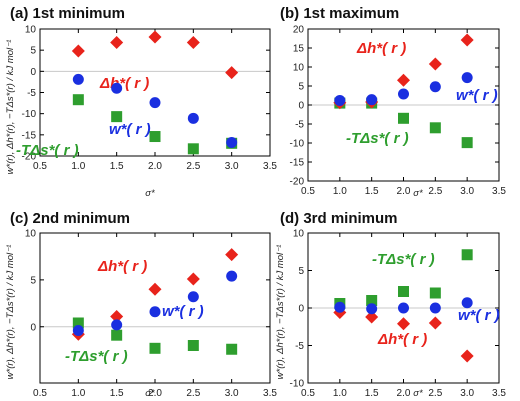  What do you see at coordinates (299, 49) in the screenshot?
I see `y-tick-label: 15` at bounding box center [299, 49].